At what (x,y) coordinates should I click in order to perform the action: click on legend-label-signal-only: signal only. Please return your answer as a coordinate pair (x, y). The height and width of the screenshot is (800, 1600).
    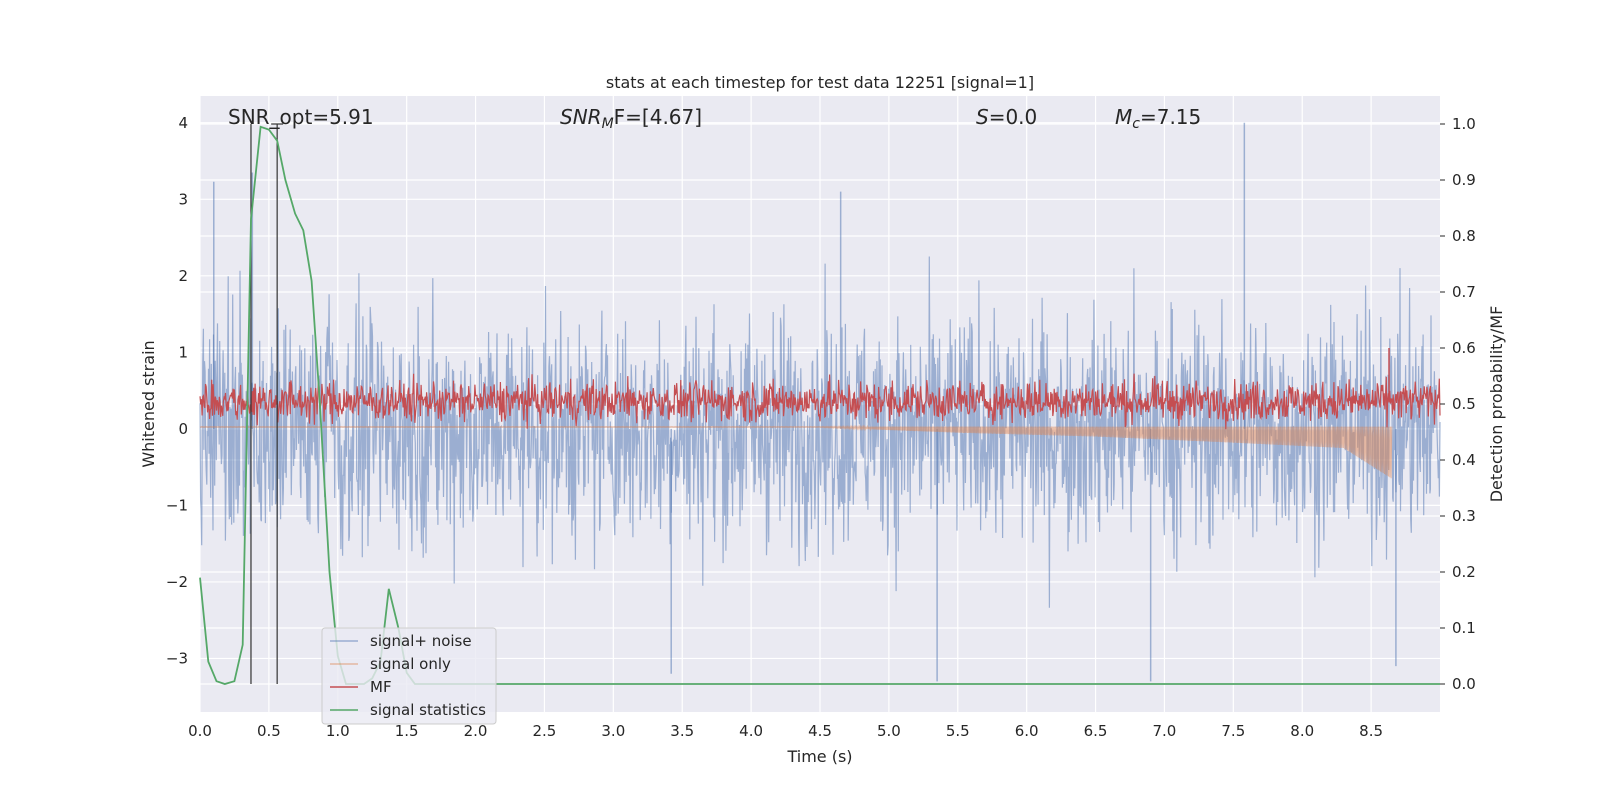
    Looking at the image, I should click on (410, 664).